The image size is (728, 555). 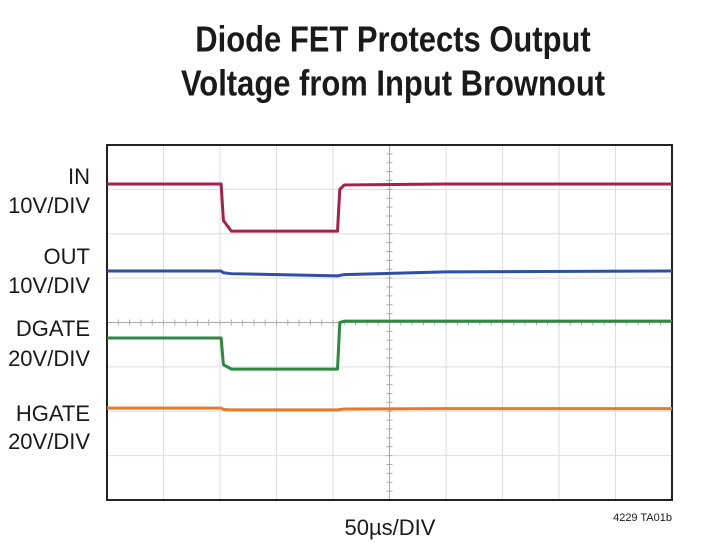 I want to click on legend-label: HGATE, so click(x=53, y=413).